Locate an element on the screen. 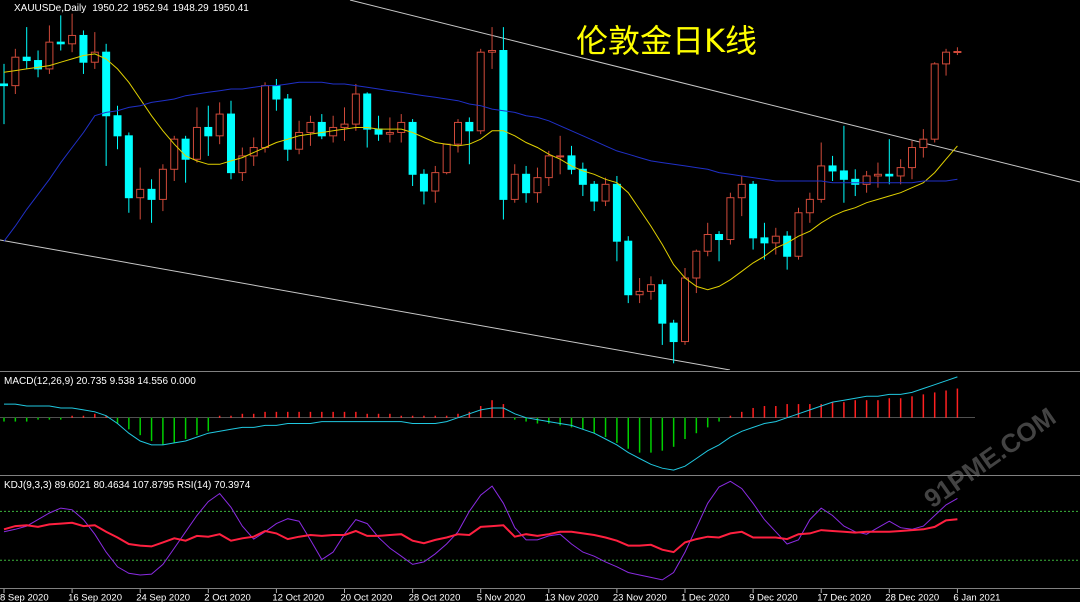 The height and width of the screenshot is (602, 1080). x-tick-label: 6 Jan 2021 is located at coordinates (976, 597).